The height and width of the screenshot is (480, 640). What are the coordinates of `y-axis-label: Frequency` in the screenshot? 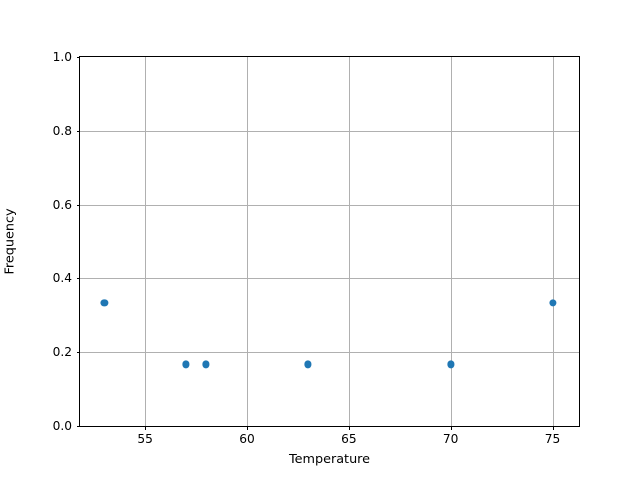 It's located at (10, 241).